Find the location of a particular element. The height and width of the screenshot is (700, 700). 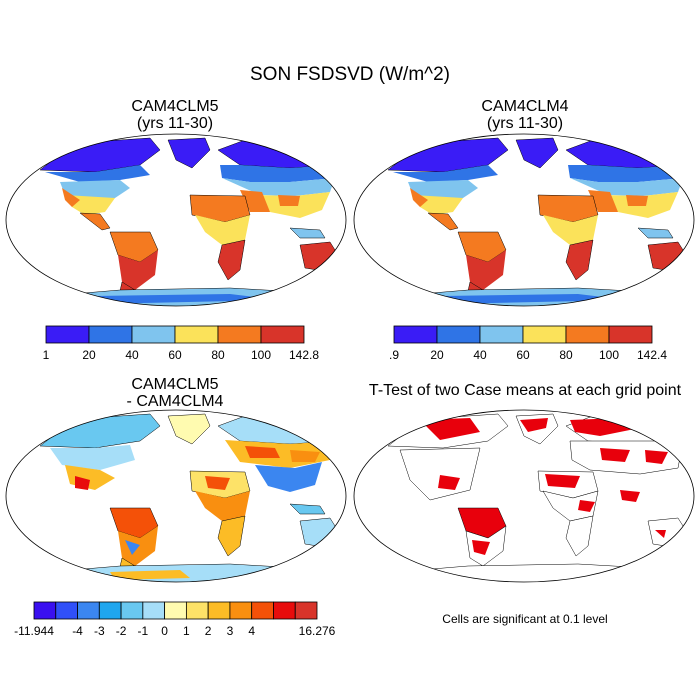

colorbar-1-label: 142.8 is located at coordinates (304, 355).